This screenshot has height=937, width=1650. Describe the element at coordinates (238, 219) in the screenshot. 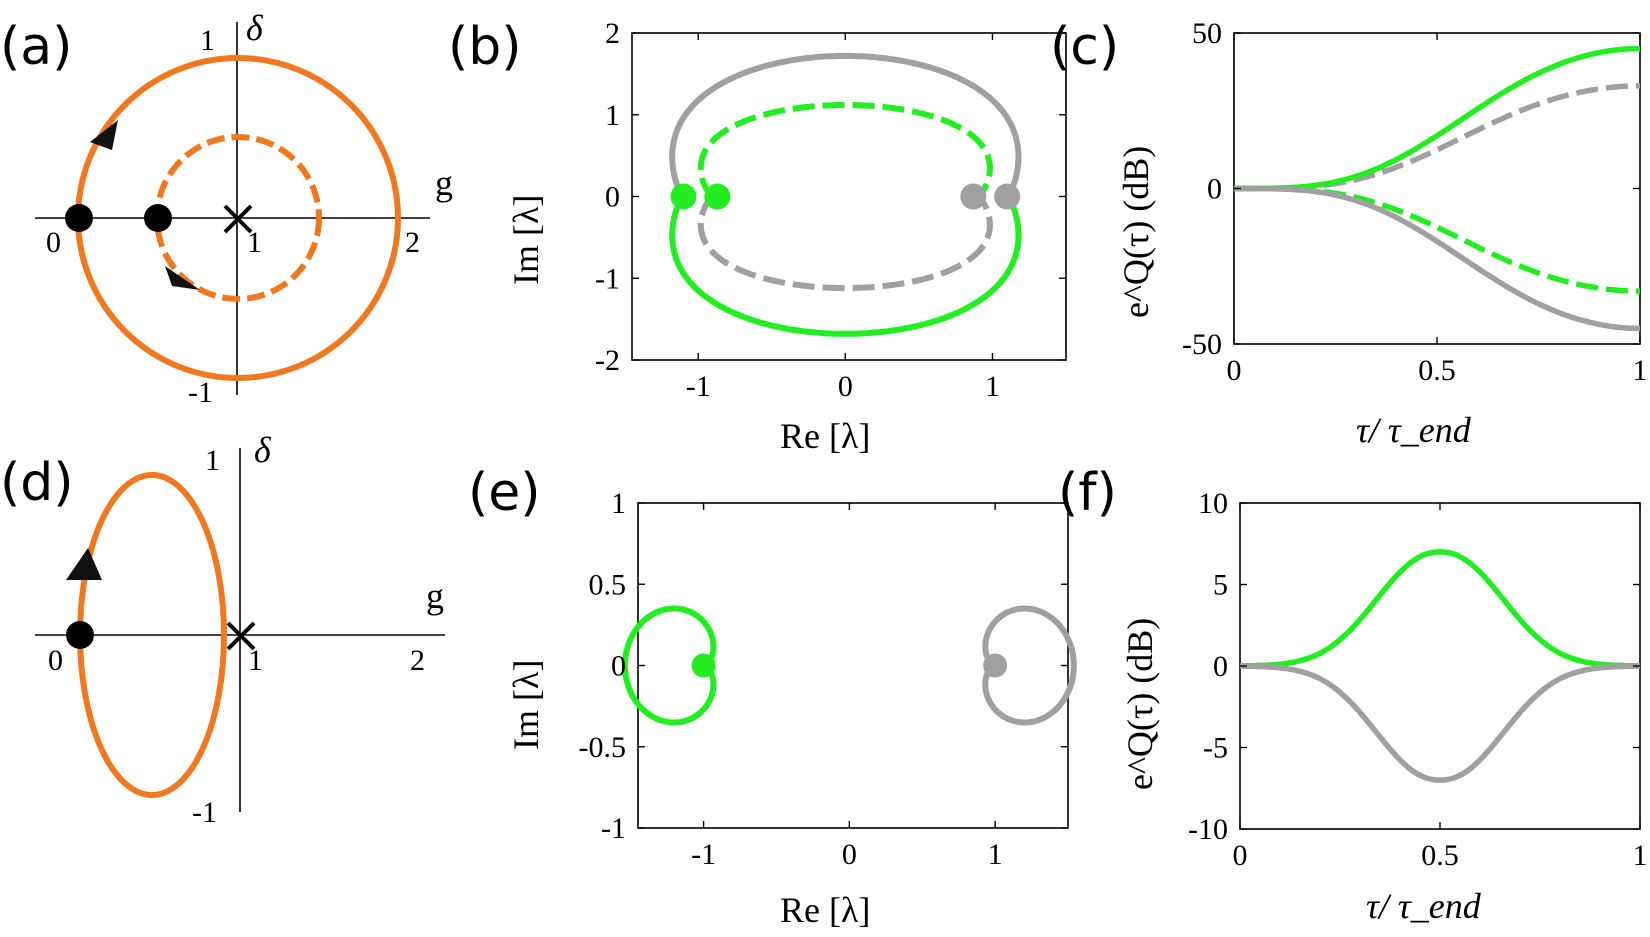

I see `a-cross-marker` at that location.